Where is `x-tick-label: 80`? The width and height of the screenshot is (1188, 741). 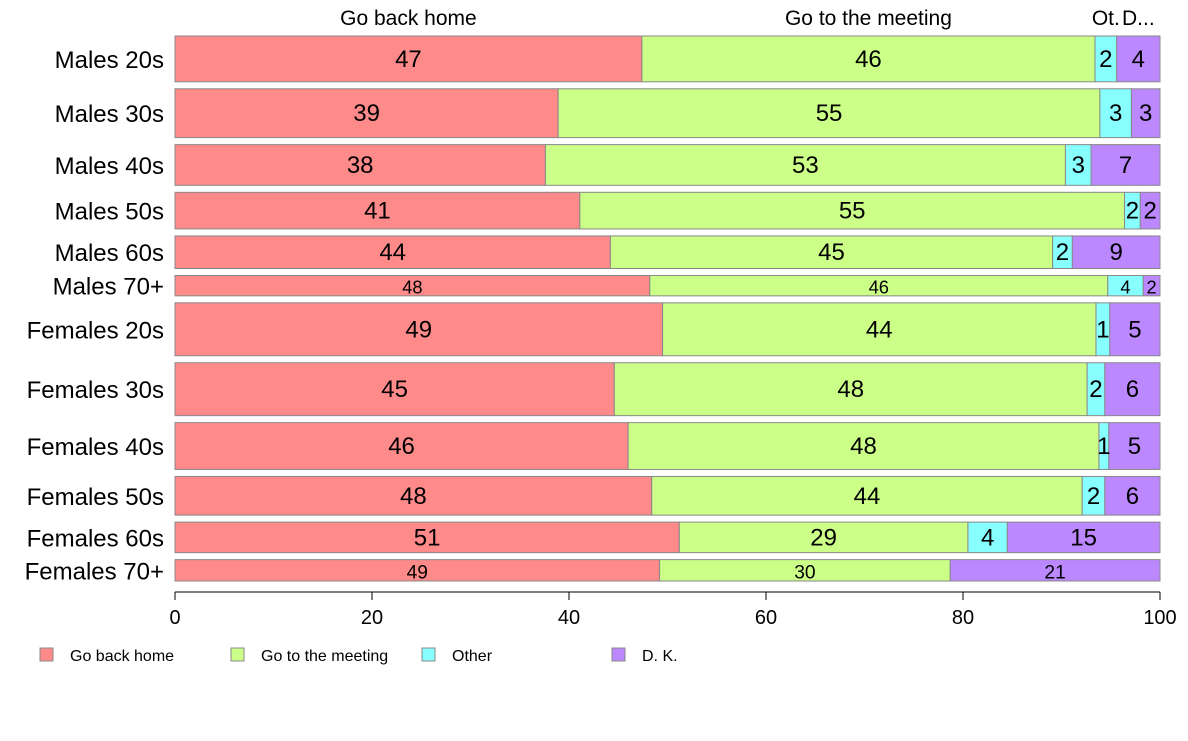
x-tick-label: 80 is located at coordinates (963, 618).